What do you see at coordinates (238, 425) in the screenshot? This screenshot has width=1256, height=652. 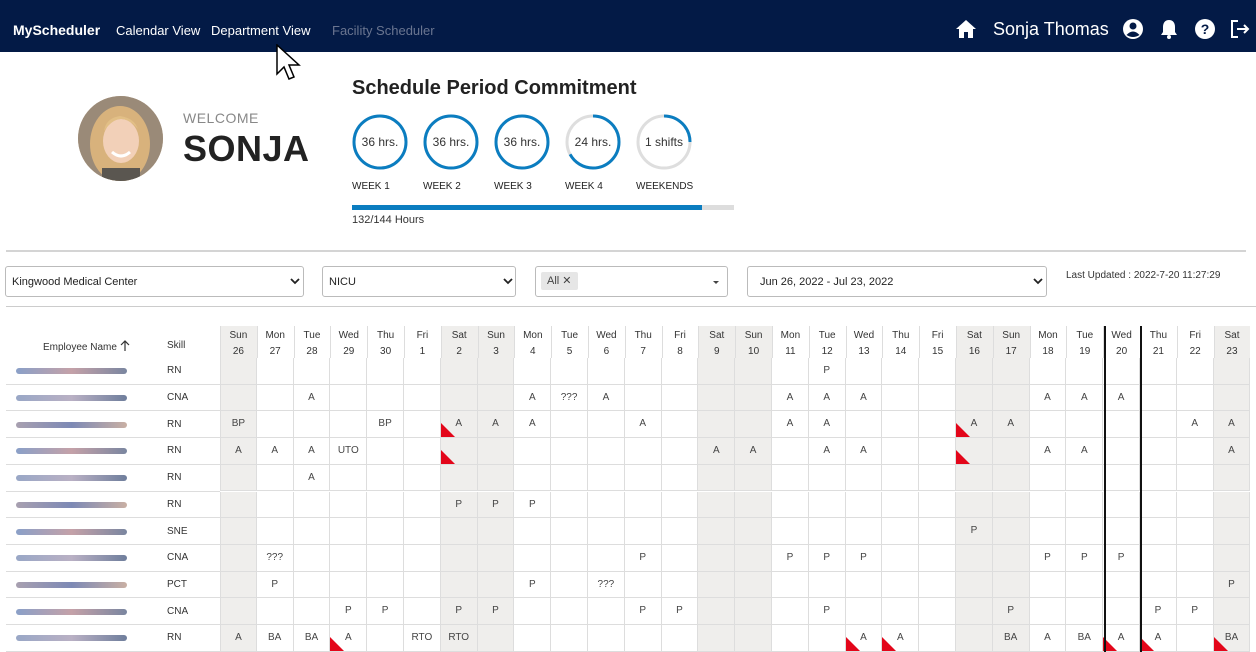 I see `schedule-cell: BP` at bounding box center [238, 425].